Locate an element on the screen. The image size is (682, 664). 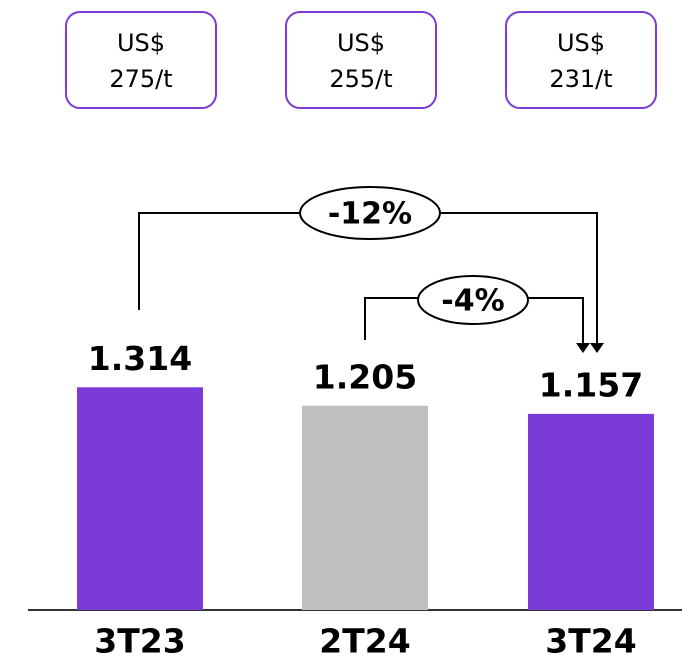
change-label: -12% is located at coordinates (370, 214).